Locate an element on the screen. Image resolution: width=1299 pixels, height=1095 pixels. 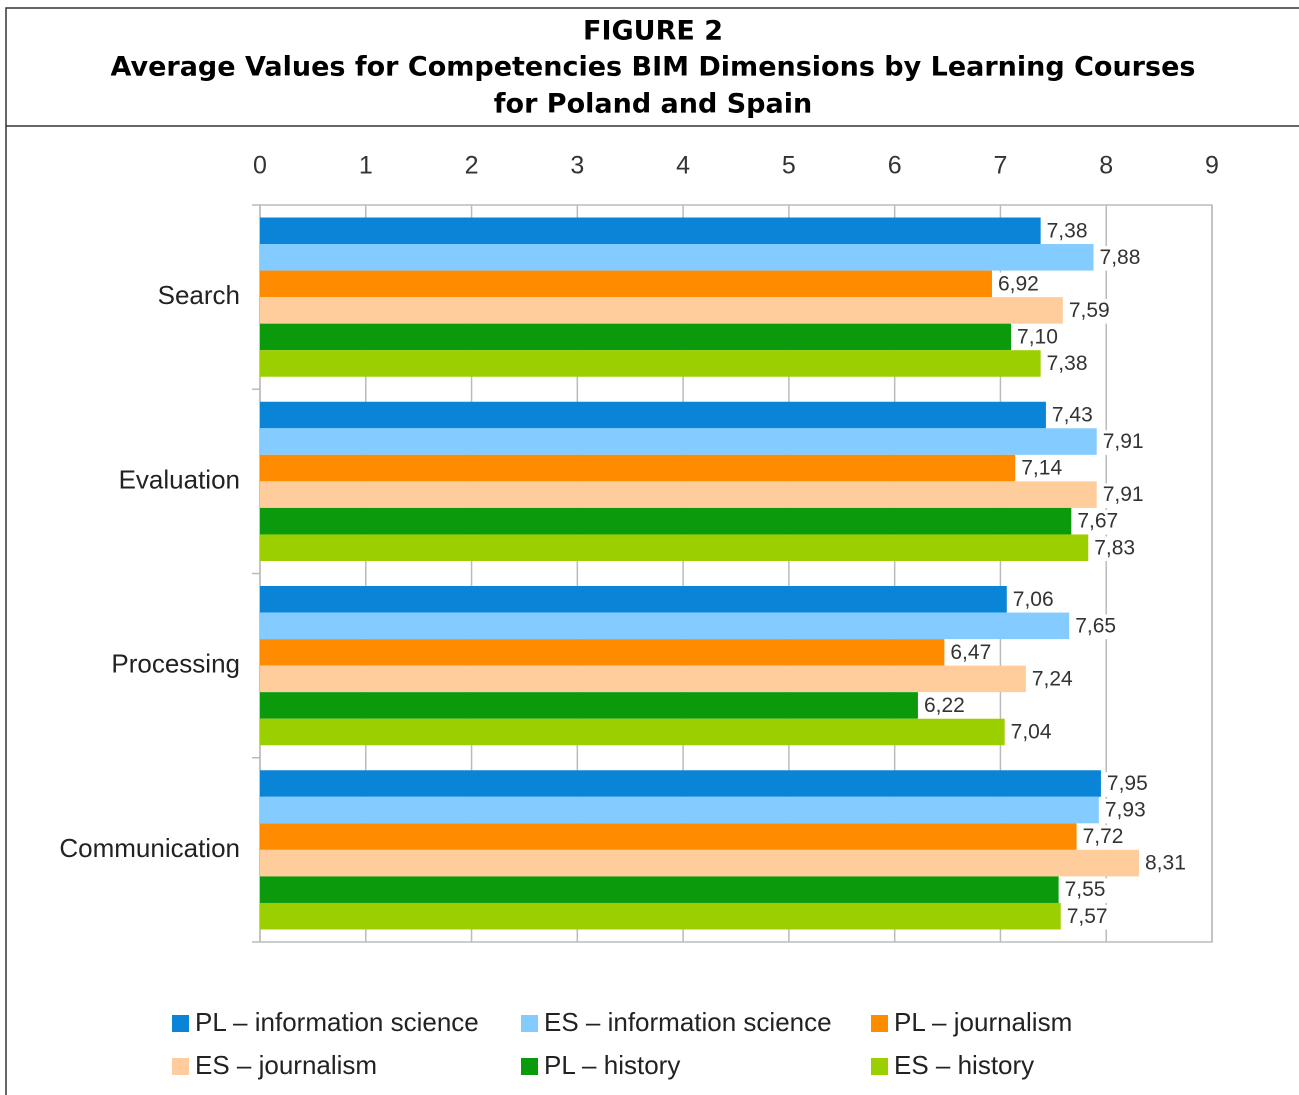
value-label: 7,65 is located at coordinates (1095, 625).